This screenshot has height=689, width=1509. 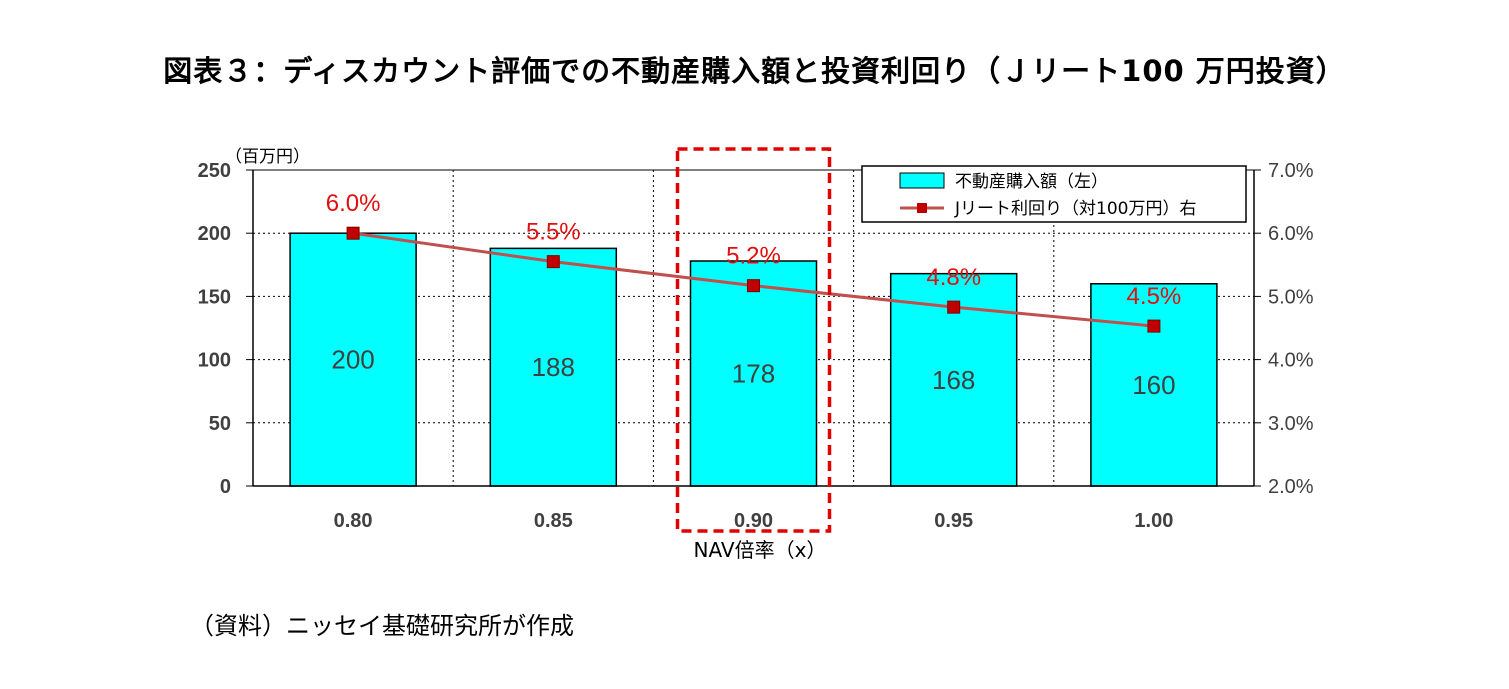 I want to click on y-tick-label: 100, so click(x=214, y=361).